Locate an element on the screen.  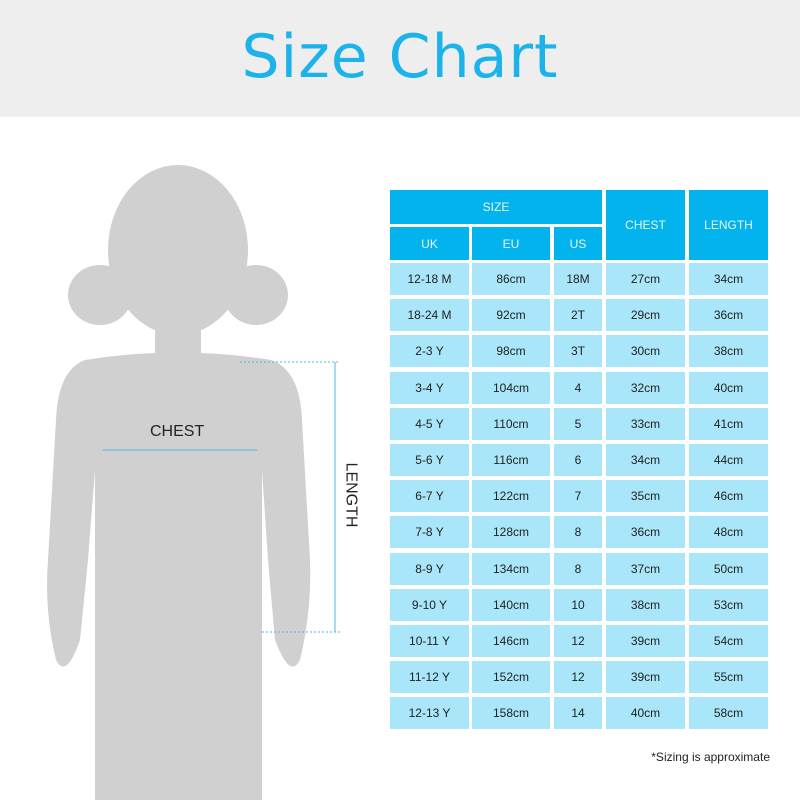
cell-length: 46cm is located at coordinates (728, 496).